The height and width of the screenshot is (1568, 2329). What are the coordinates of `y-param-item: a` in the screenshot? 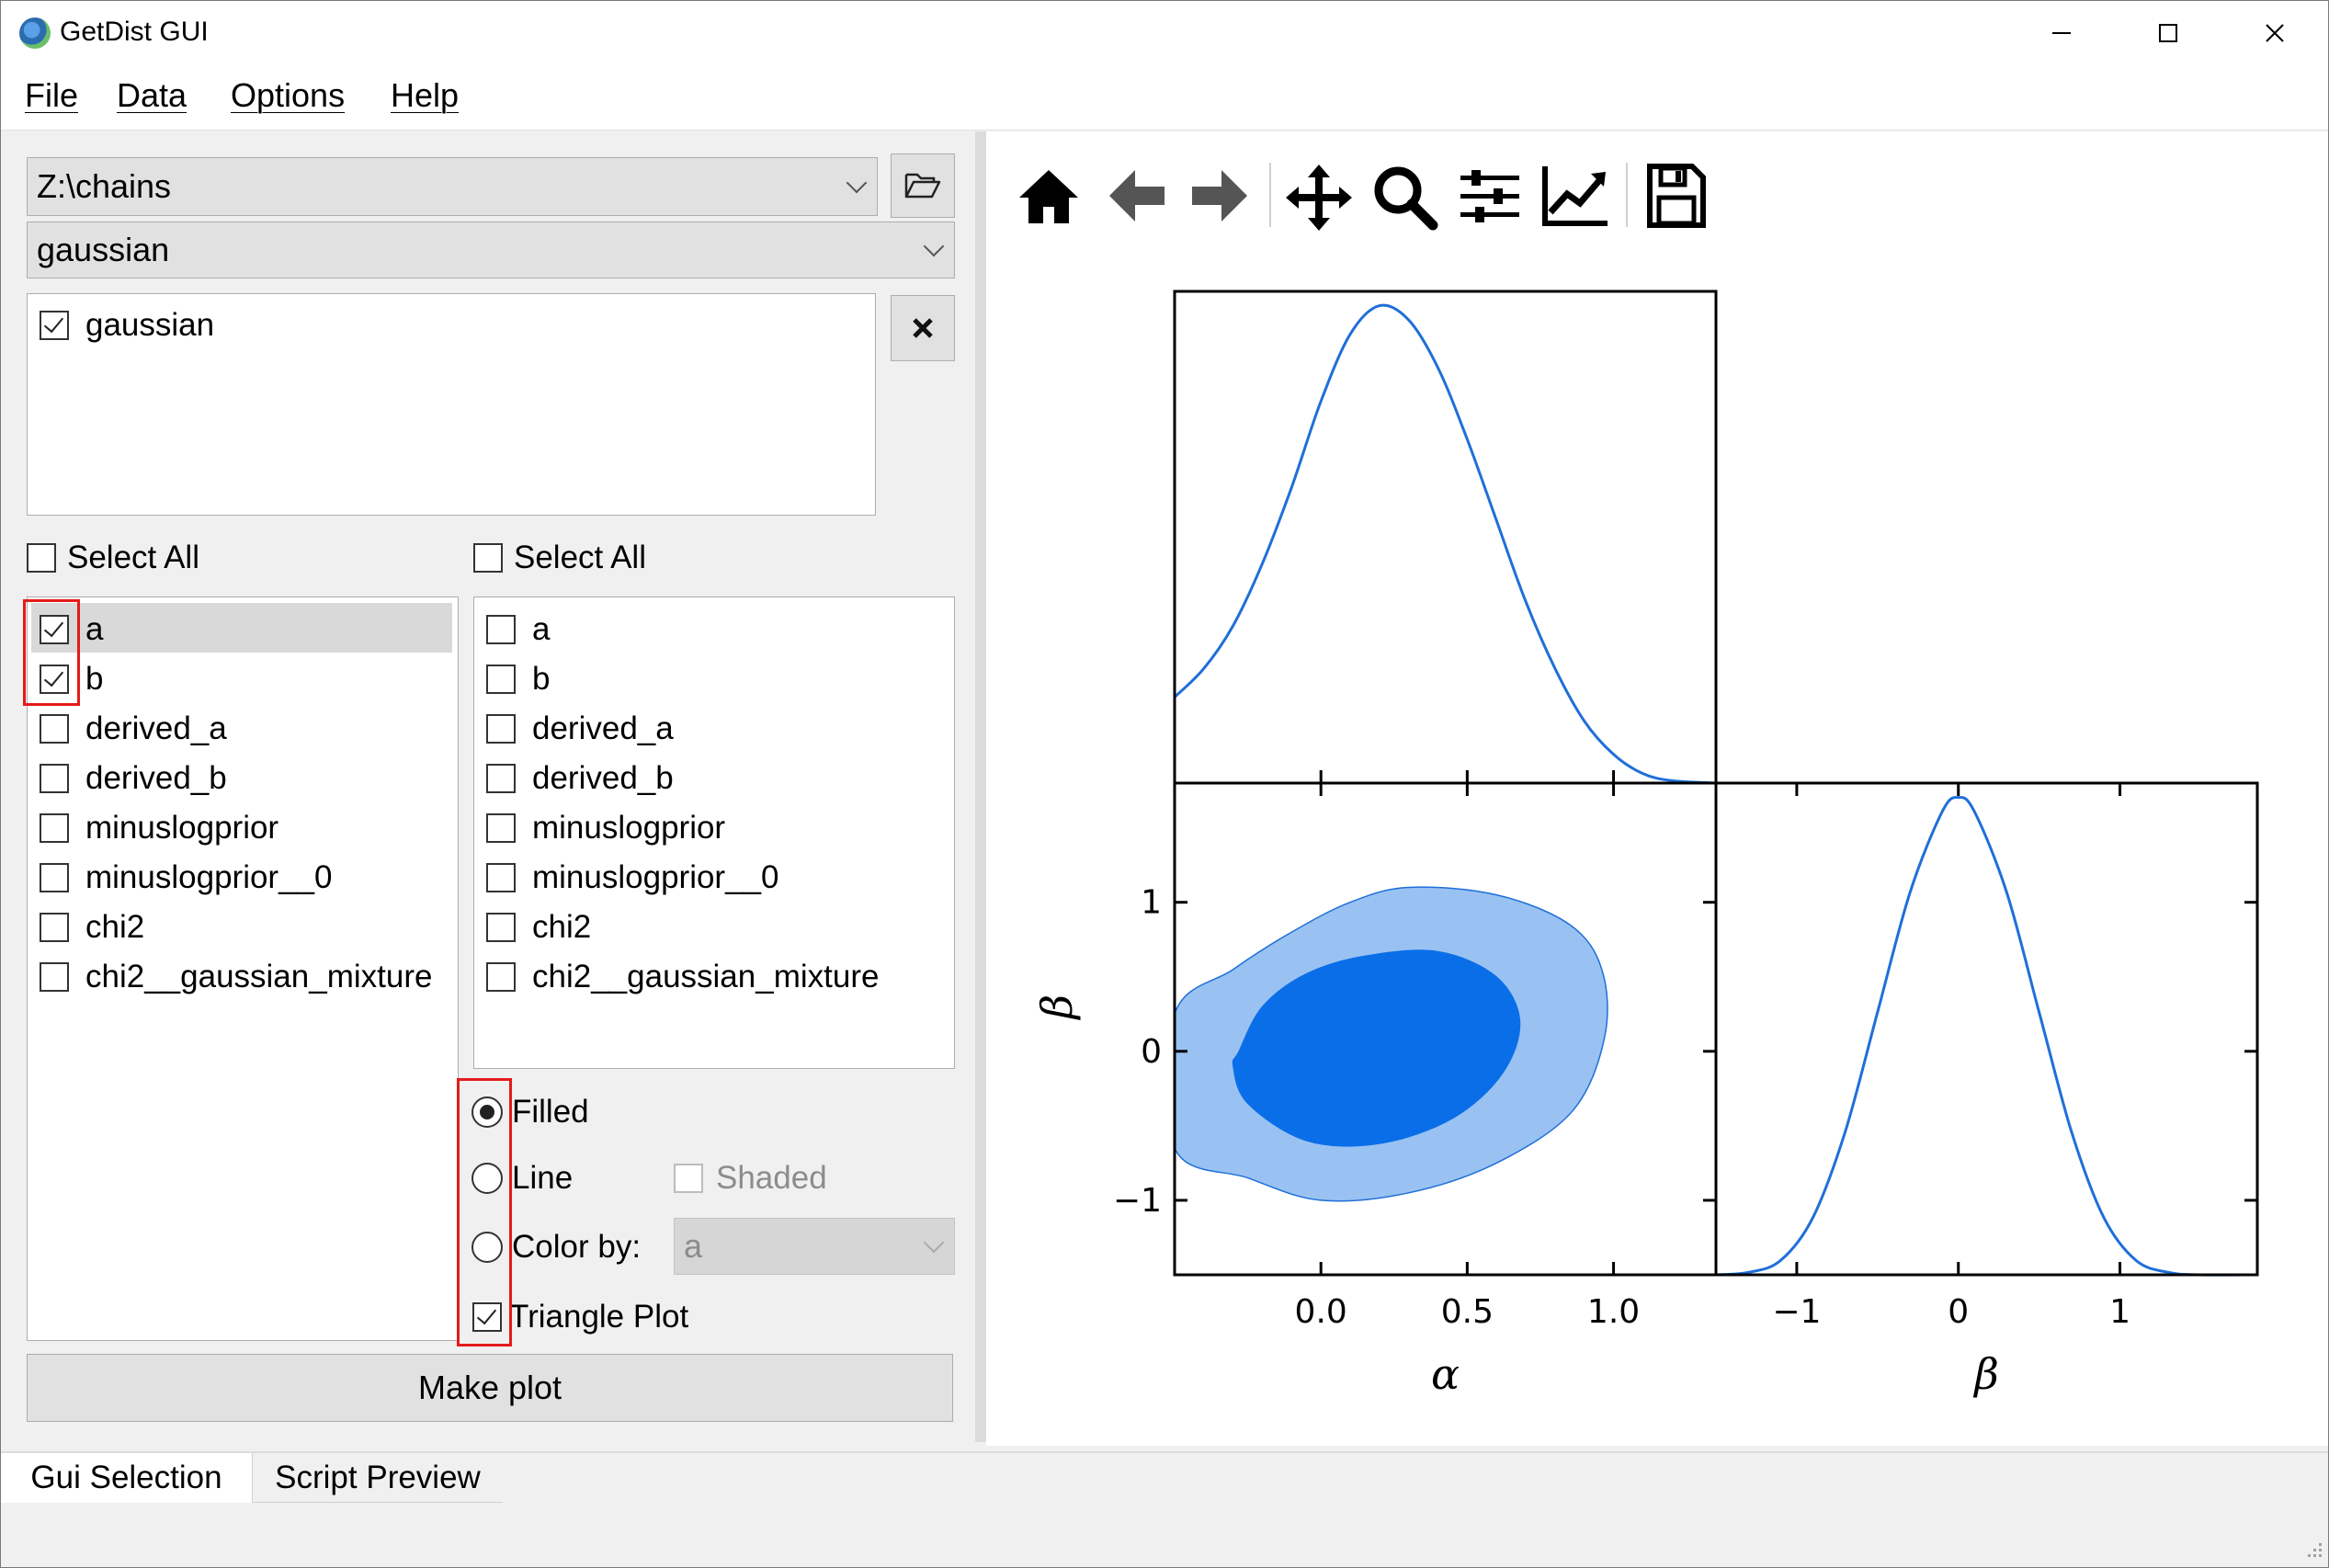 It's located at (518, 630).